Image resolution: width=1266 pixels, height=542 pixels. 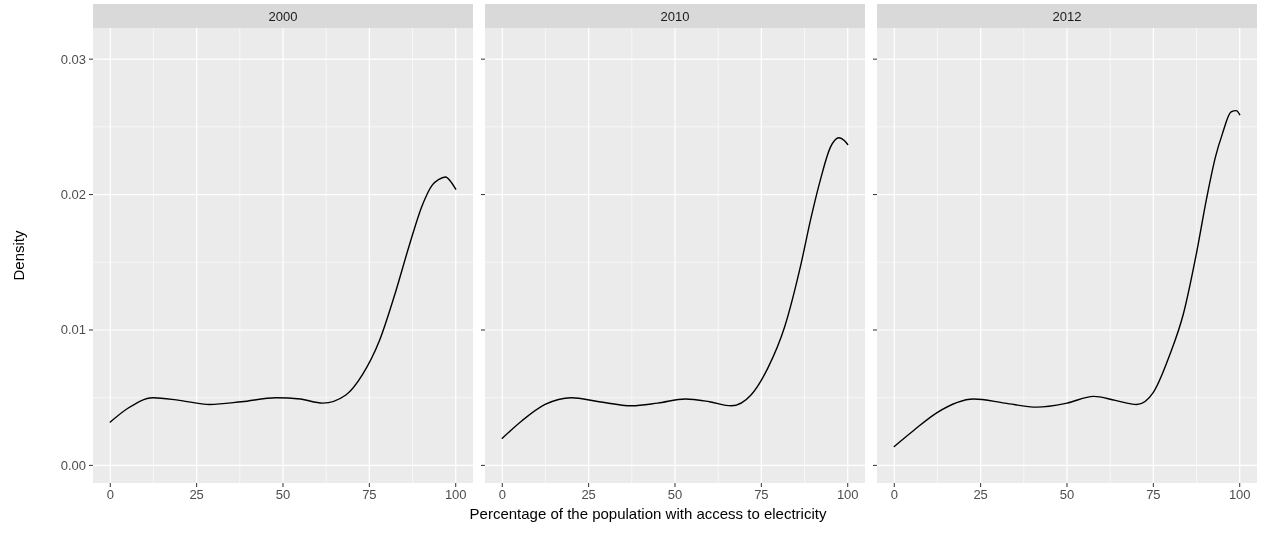 What do you see at coordinates (18, 255) in the screenshot?
I see `y-axis-title: Density` at bounding box center [18, 255].